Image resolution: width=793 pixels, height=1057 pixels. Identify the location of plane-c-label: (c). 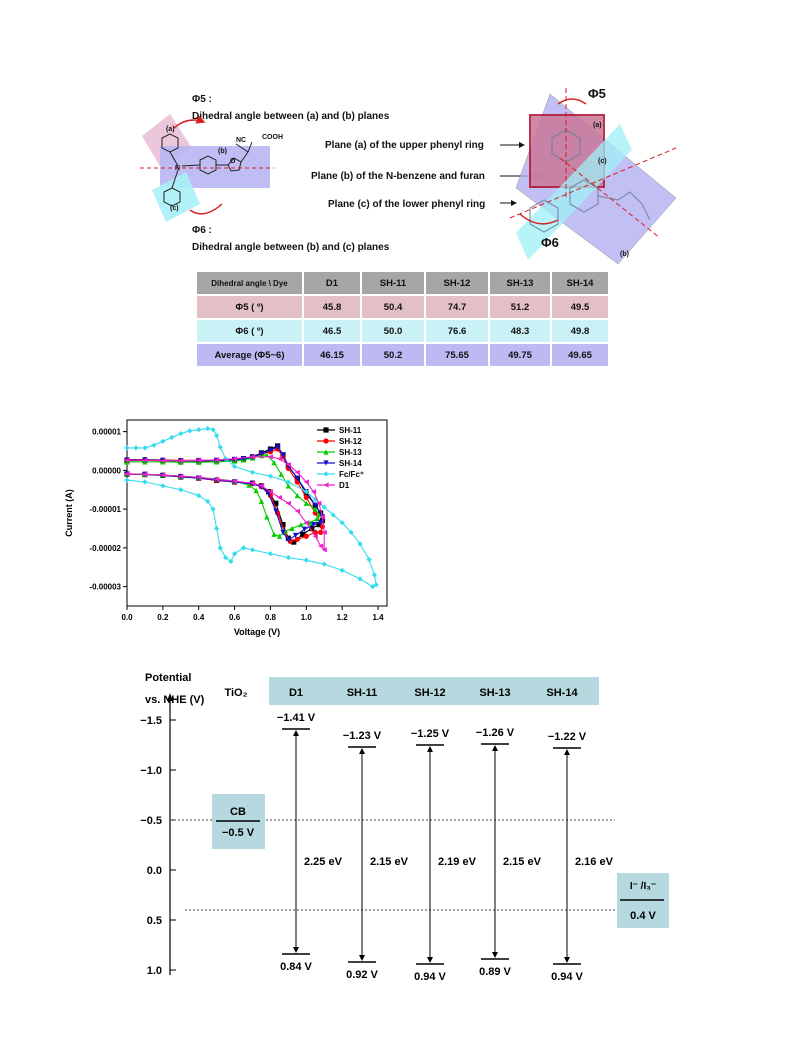
(174, 208).